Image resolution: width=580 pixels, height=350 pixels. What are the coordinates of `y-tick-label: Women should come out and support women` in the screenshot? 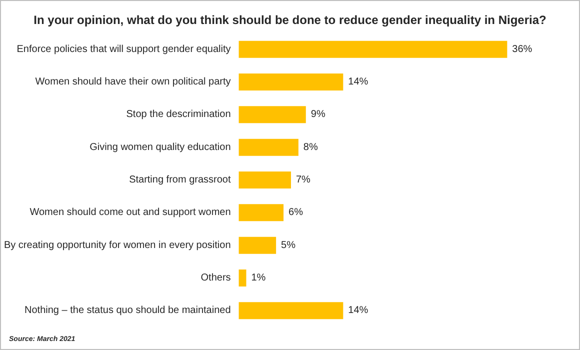 It's located at (130, 212).